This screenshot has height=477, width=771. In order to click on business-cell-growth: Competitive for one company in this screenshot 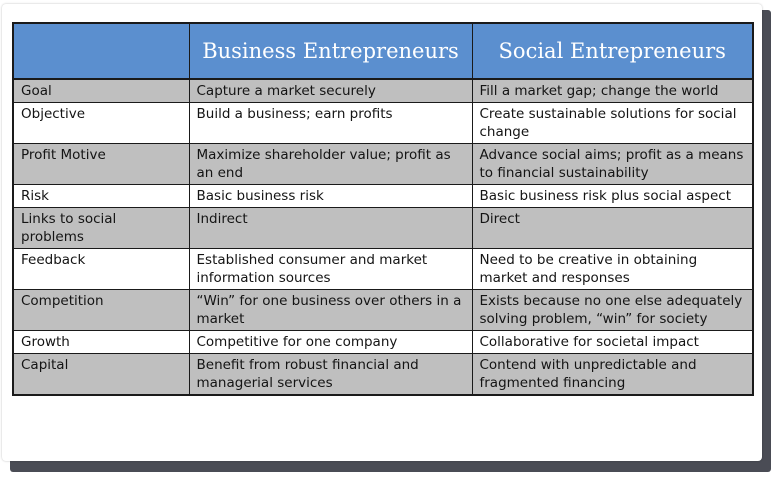, I will do `click(330, 342)`.